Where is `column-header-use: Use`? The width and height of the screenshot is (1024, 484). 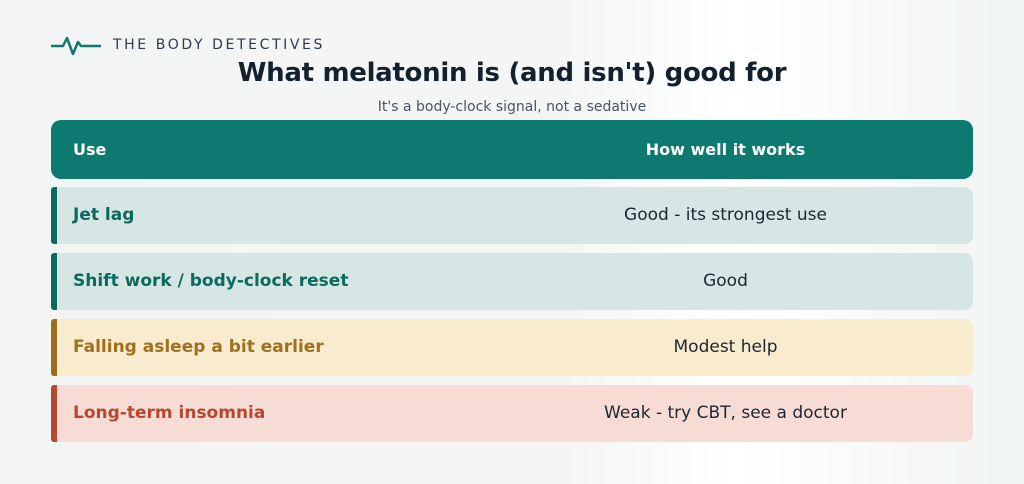
column-header-use: Use is located at coordinates (90, 149).